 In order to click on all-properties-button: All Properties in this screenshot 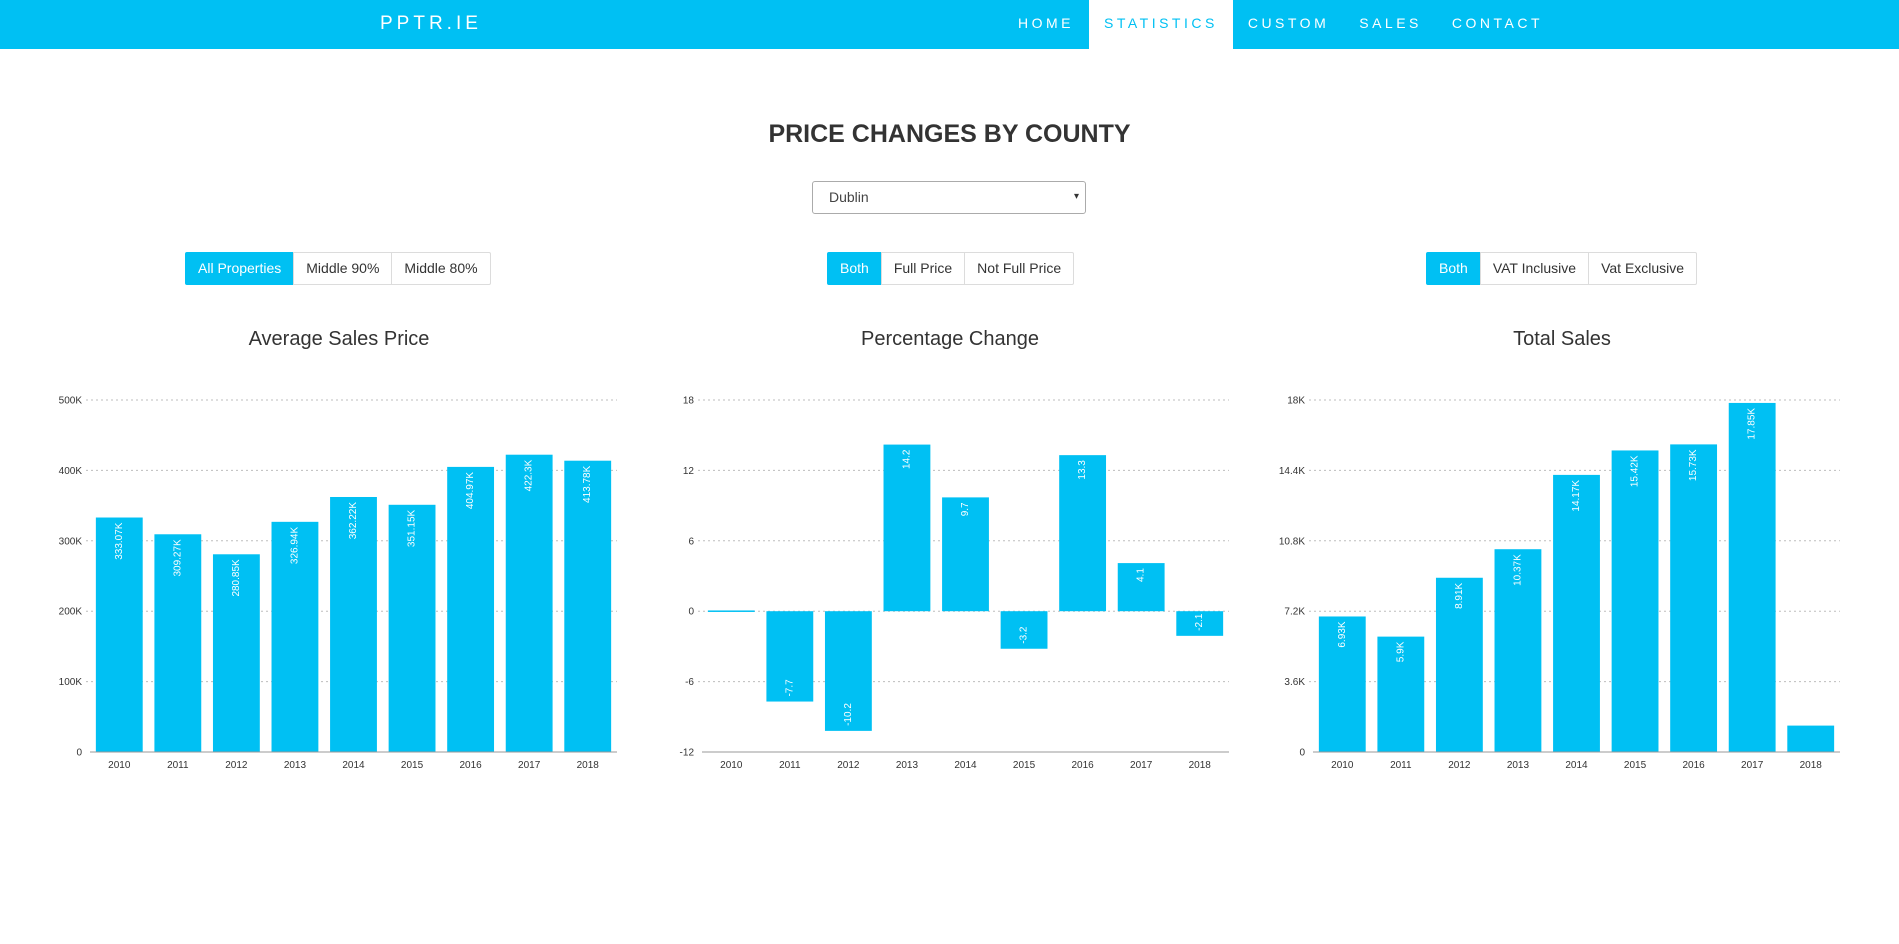, I will do `click(240, 268)`.